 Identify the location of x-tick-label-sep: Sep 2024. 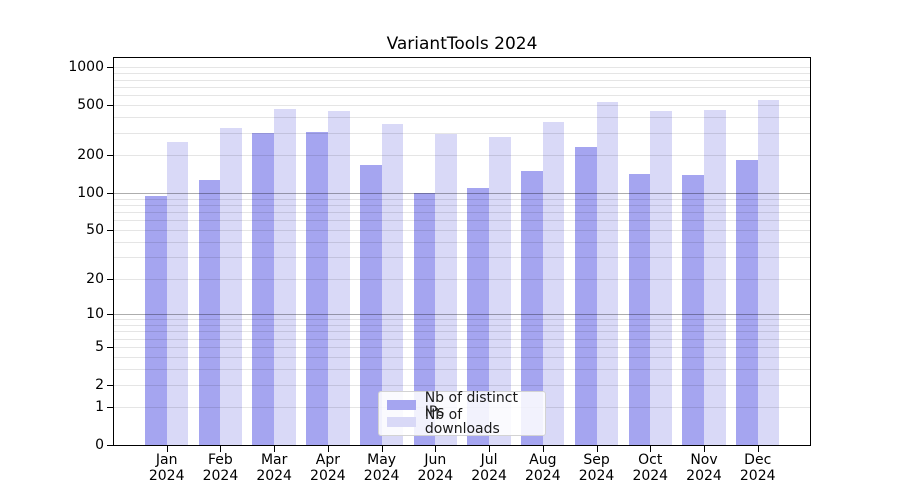
(596, 468).